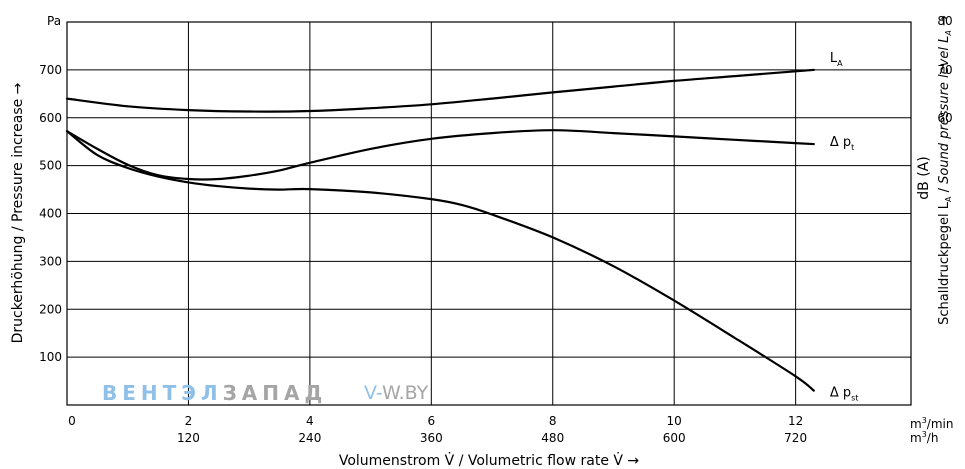 This screenshot has width=965, height=469. I want to click on x-tick-label: 10, so click(674, 421).